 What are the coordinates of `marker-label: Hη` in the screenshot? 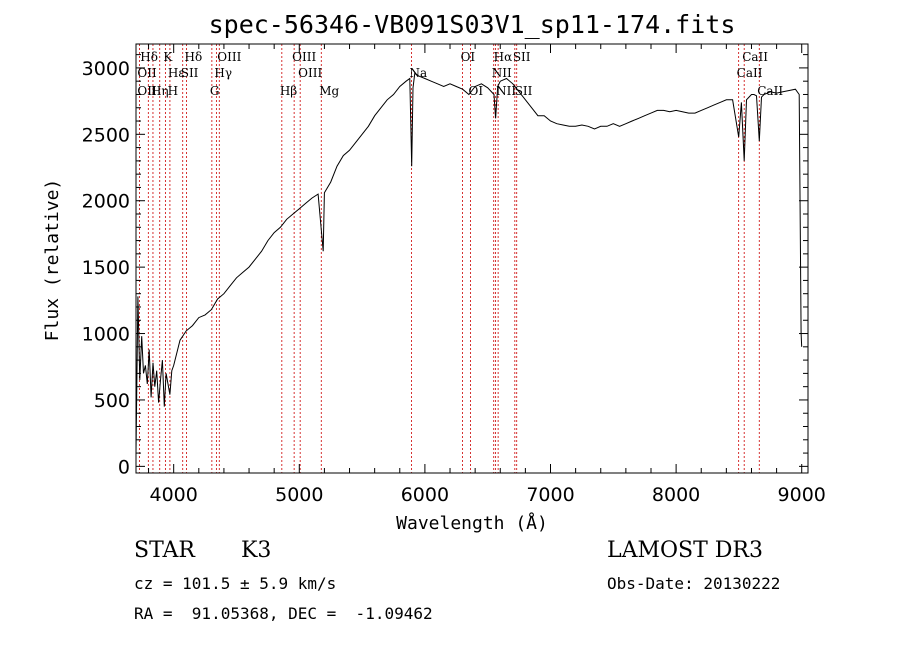 It's located at (160, 91).